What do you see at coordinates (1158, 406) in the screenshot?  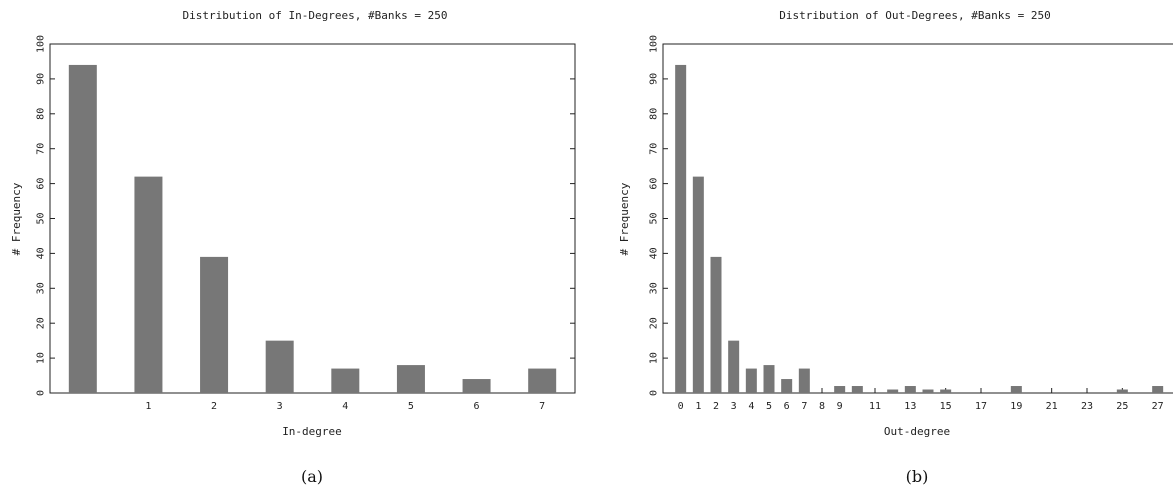 I see `x-tick-label: 27` at bounding box center [1158, 406].